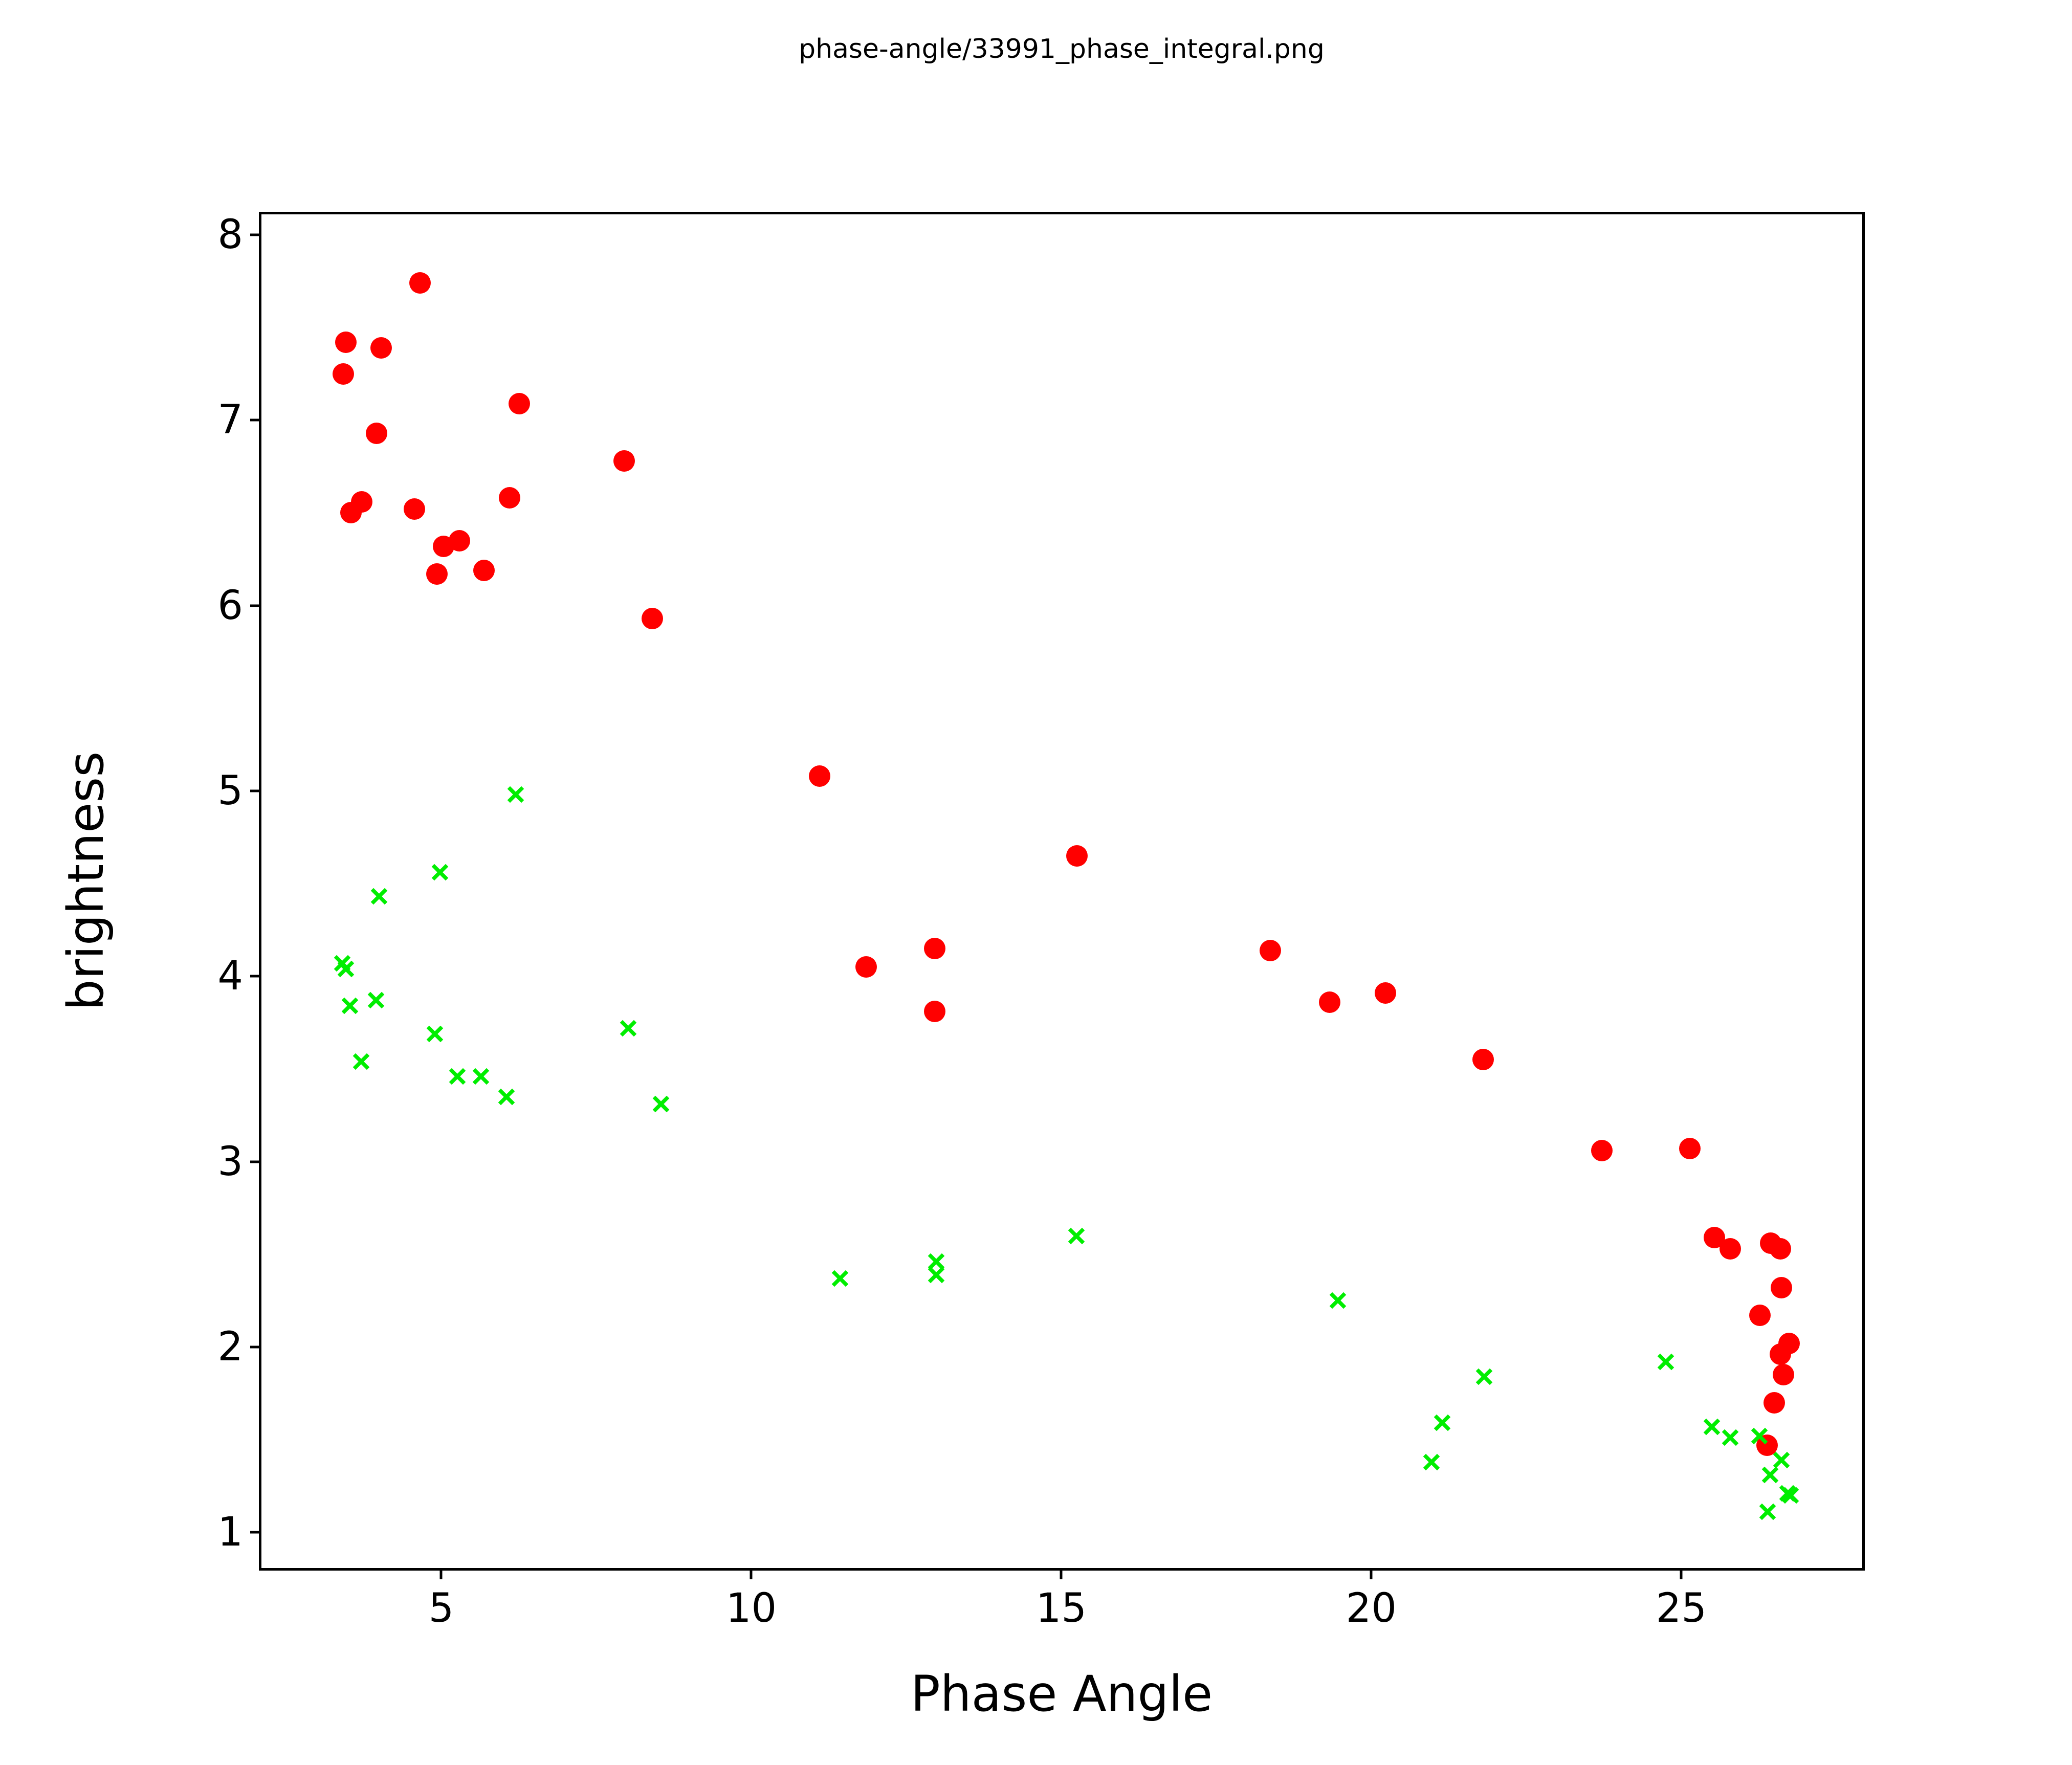  I want to click on y-tick-label: 2, so click(230, 1346).